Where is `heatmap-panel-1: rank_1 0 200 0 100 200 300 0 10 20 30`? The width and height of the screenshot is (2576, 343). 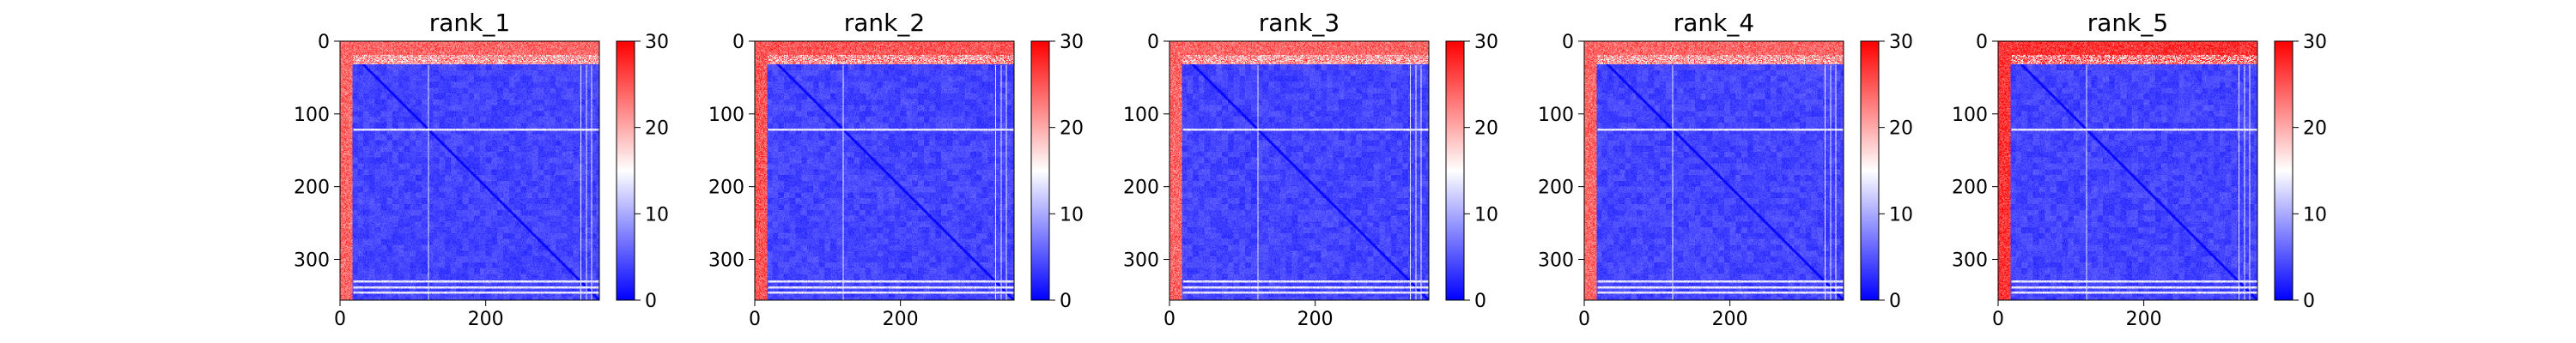
heatmap-panel-1: rank_1 0 200 0 100 200 300 0 10 20 30 is located at coordinates (481, 169).